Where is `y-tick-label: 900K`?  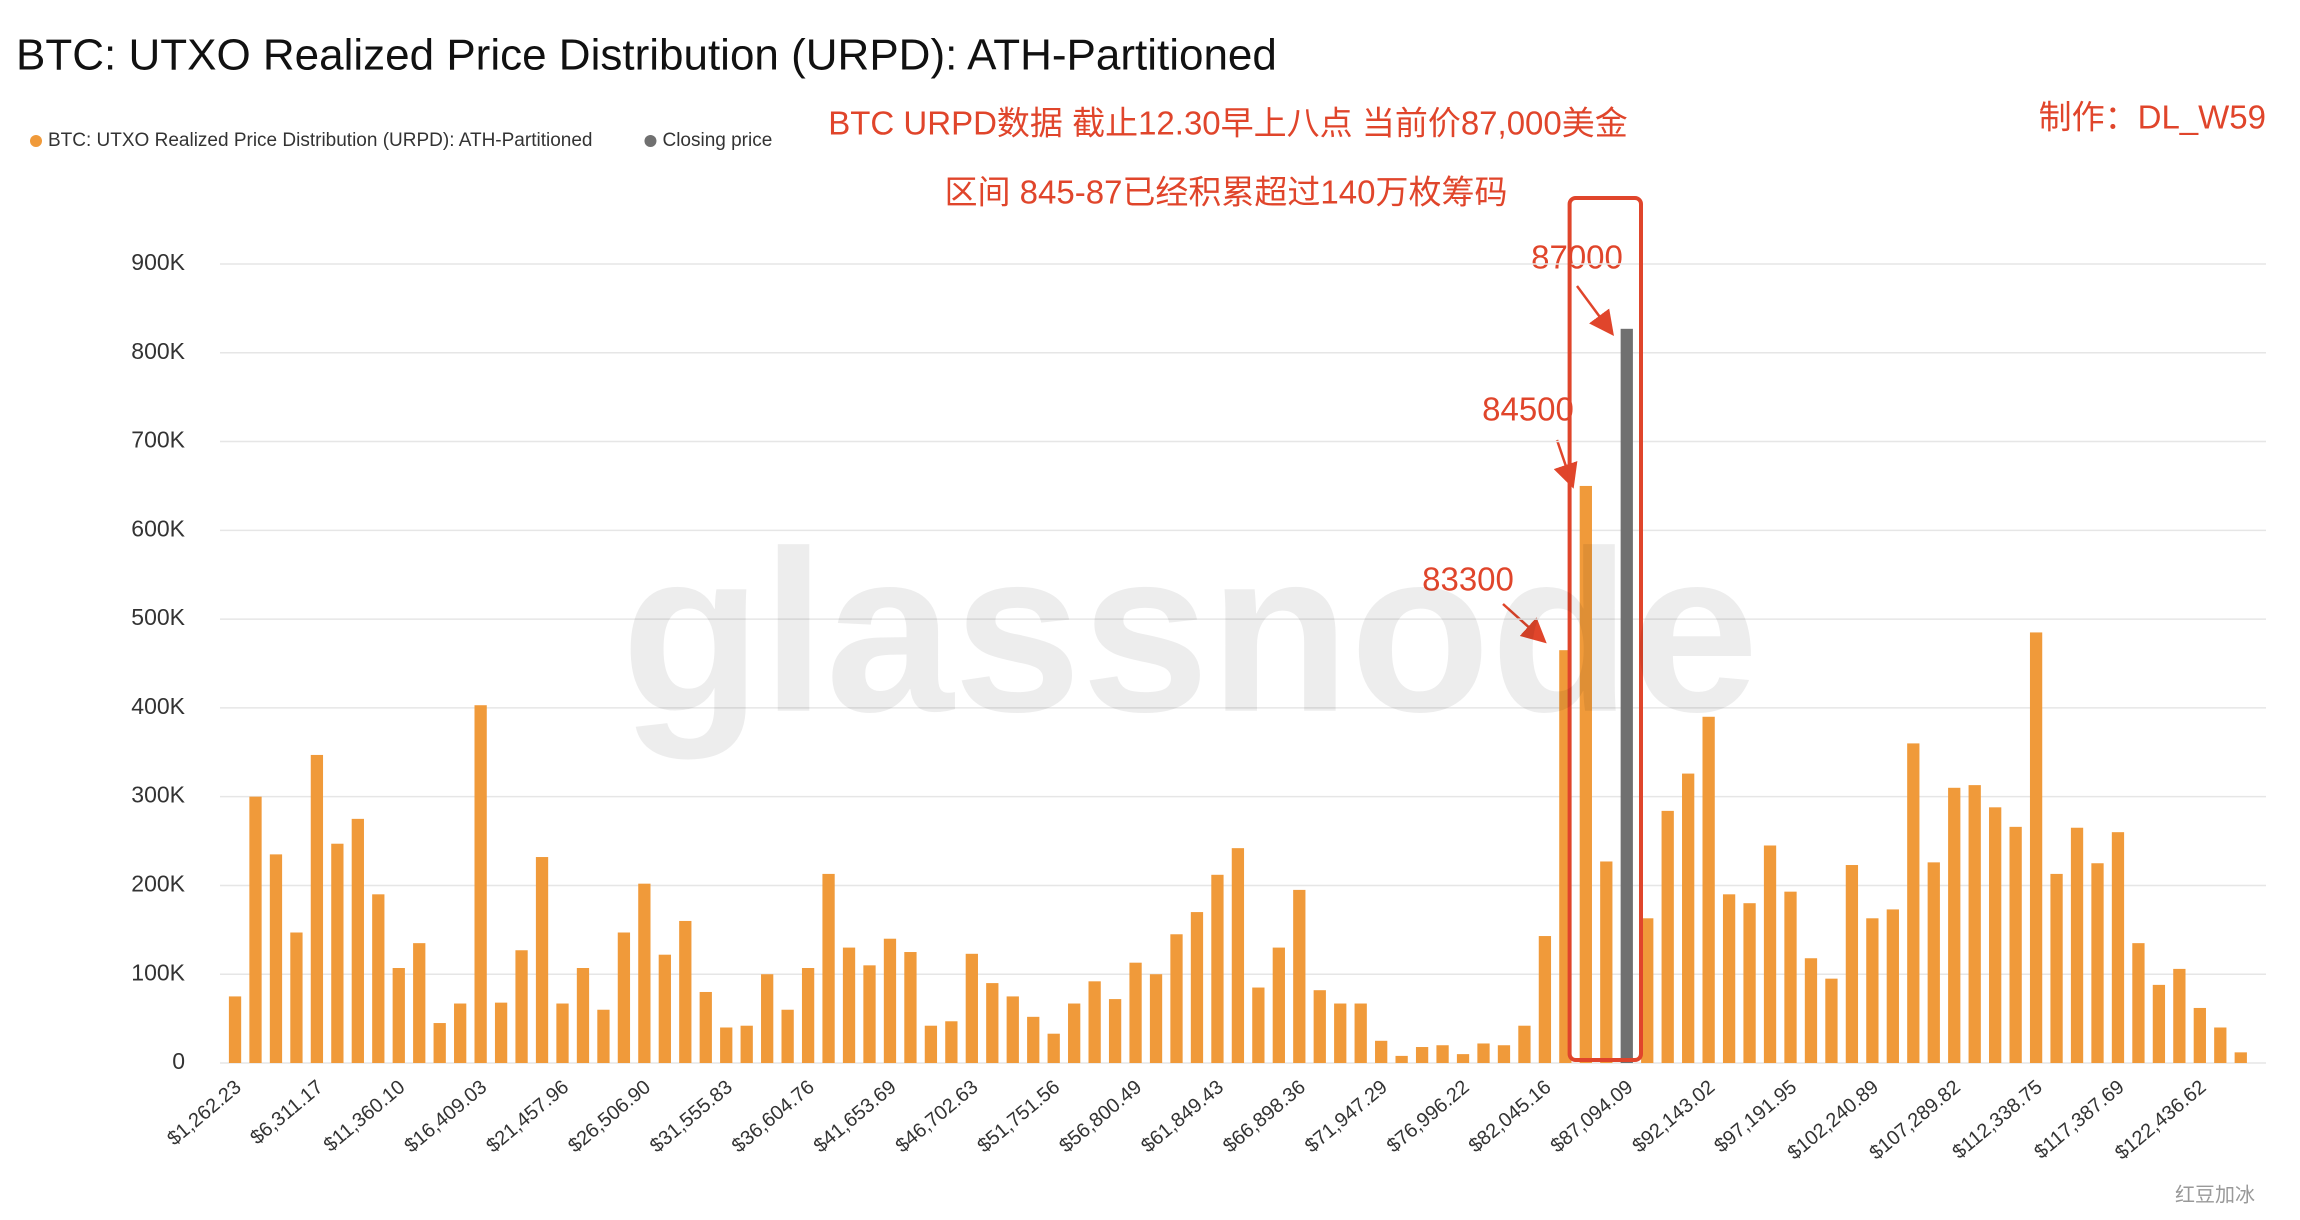 y-tick-label: 900K is located at coordinates (158, 262).